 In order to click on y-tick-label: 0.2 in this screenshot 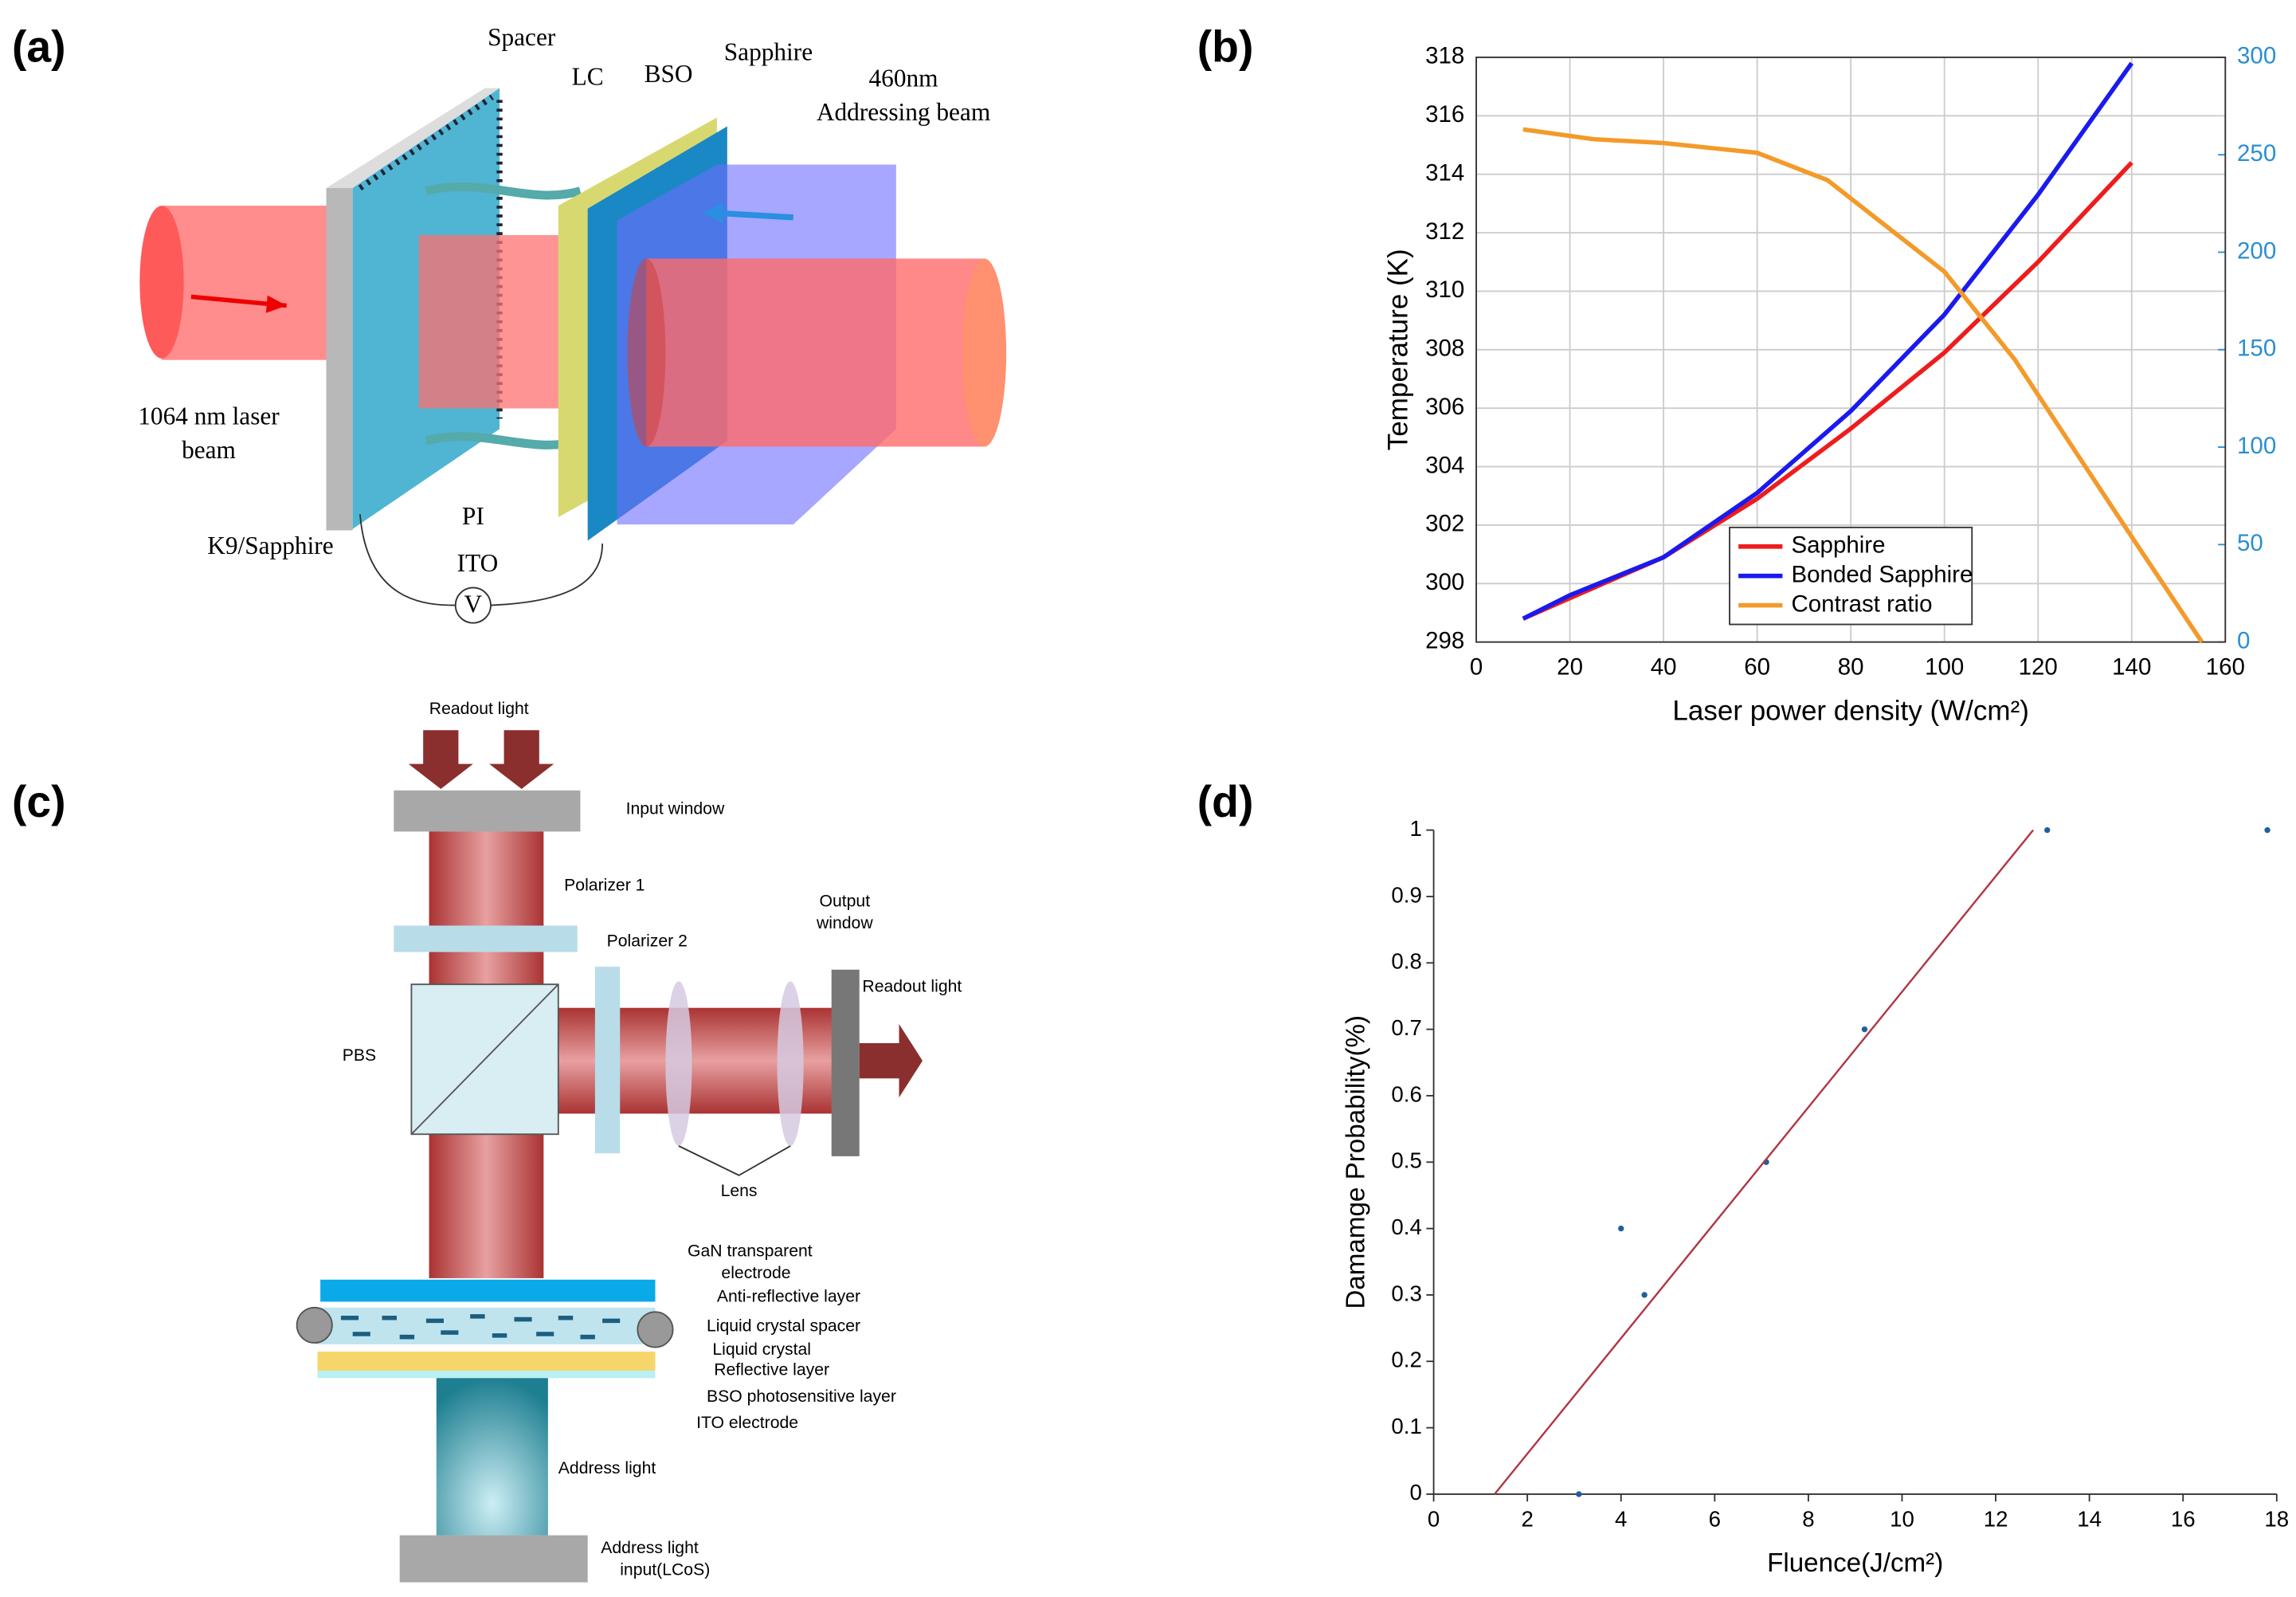, I will do `click(1406, 1360)`.